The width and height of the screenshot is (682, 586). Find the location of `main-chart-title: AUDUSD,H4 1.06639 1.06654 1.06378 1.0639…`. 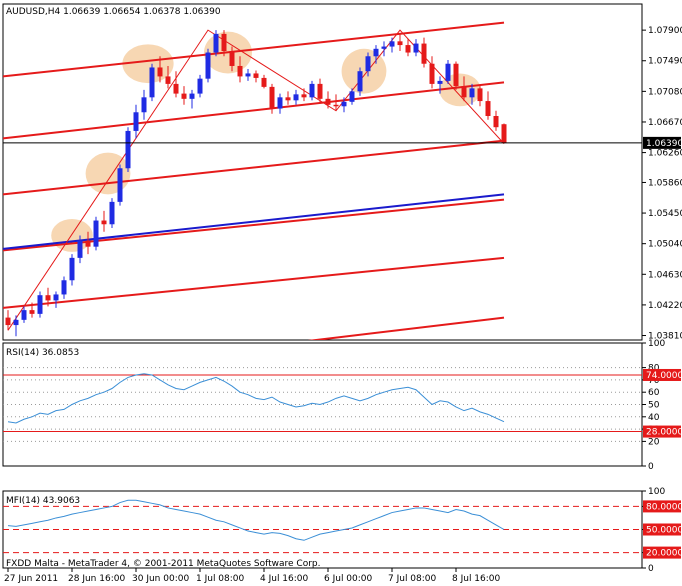

main-chart-title: AUDUSD,H4 1.06639 1.06654 1.06378 1.0639… is located at coordinates (113, 12).